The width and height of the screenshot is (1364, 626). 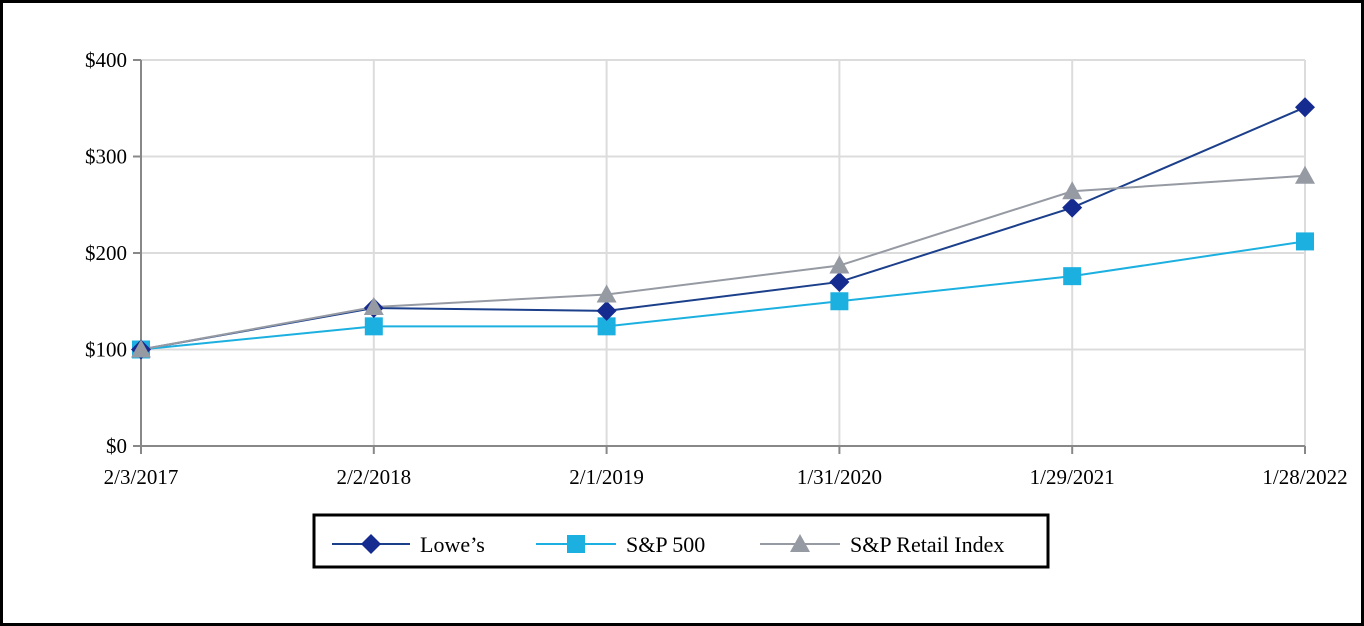 I want to click on legend: Lowe’s S&P 500 S&P Retail Index, so click(x=681, y=541).